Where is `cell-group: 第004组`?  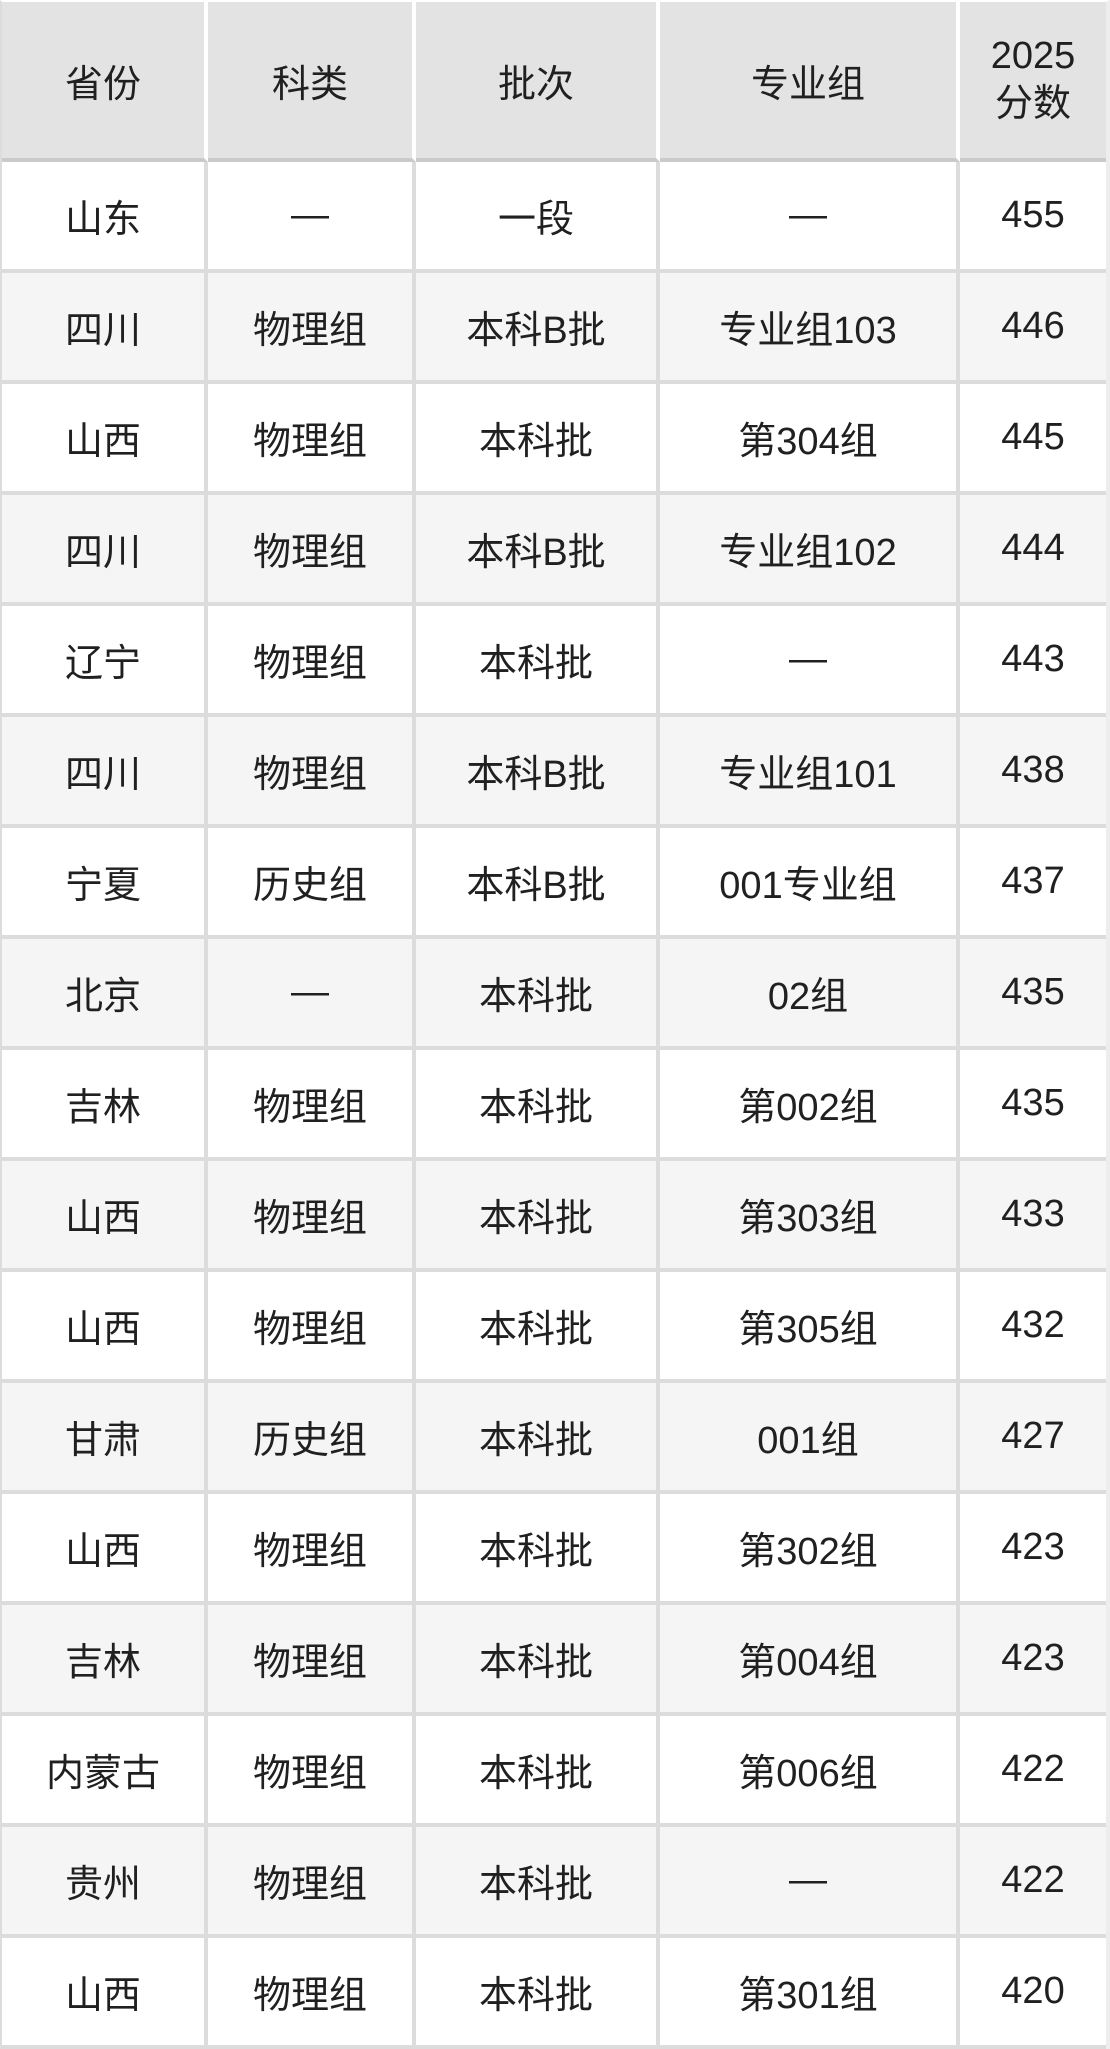
cell-group: 第004组 is located at coordinates (810, 1660).